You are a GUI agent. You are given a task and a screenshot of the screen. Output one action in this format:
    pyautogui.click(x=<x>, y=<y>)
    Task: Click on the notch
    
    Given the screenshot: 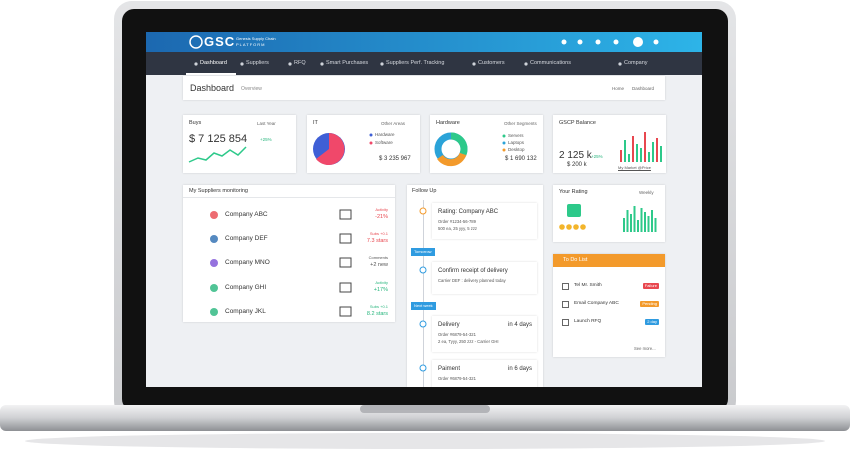 What is the action you would take?
    pyautogui.click(x=425, y=409)
    